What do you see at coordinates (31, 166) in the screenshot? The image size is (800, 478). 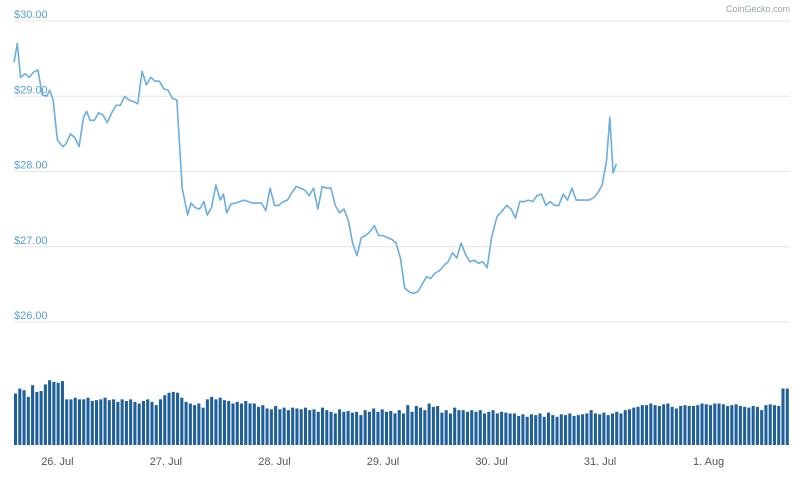 I see `y-tick-label: $28.00` at bounding box center [31, 166].